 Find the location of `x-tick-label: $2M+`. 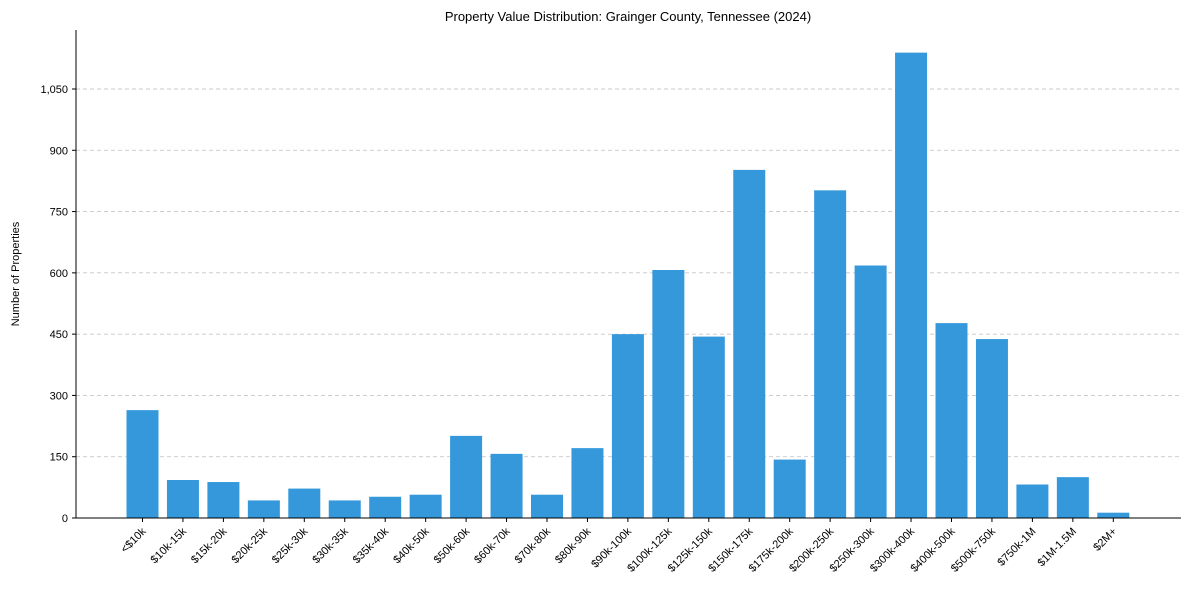

x-tick-label: $2M+ is located at coordinates (1105, 540).